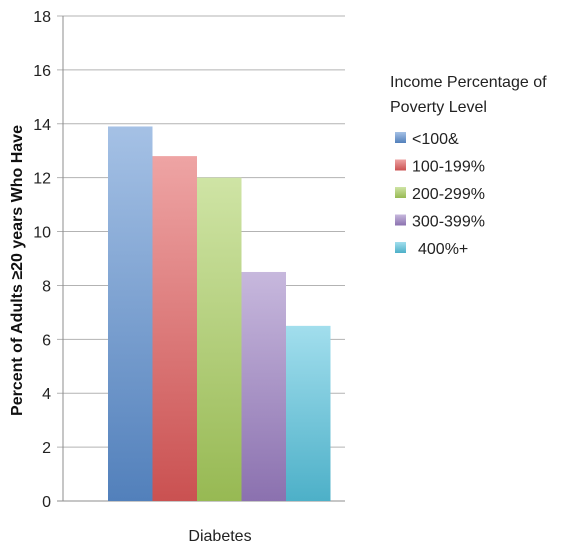 This screenshot has width=570, height=546. Describe the element at coordinates (435, 139) in the screenshot. I see `legend-item-label: <100&` at that location.